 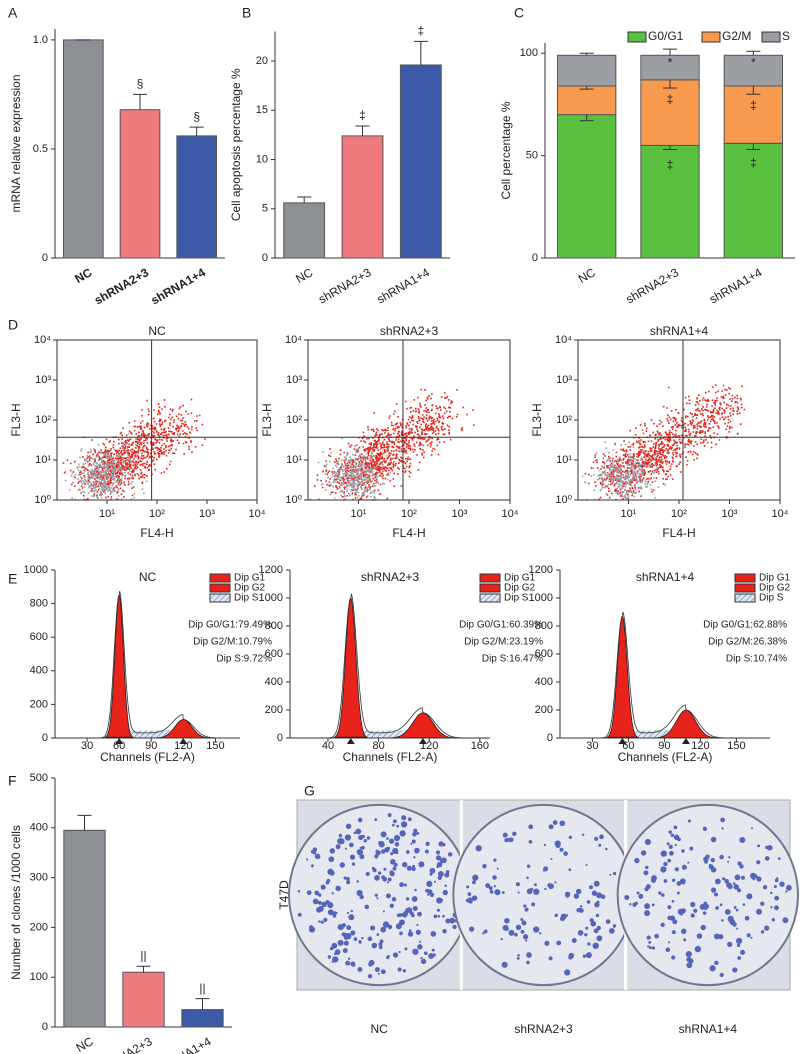 What do you see at coordinates (409, 331) in the screenshot?
I see `plot-title: shRNA2+3` at bounding box center [409, 331].